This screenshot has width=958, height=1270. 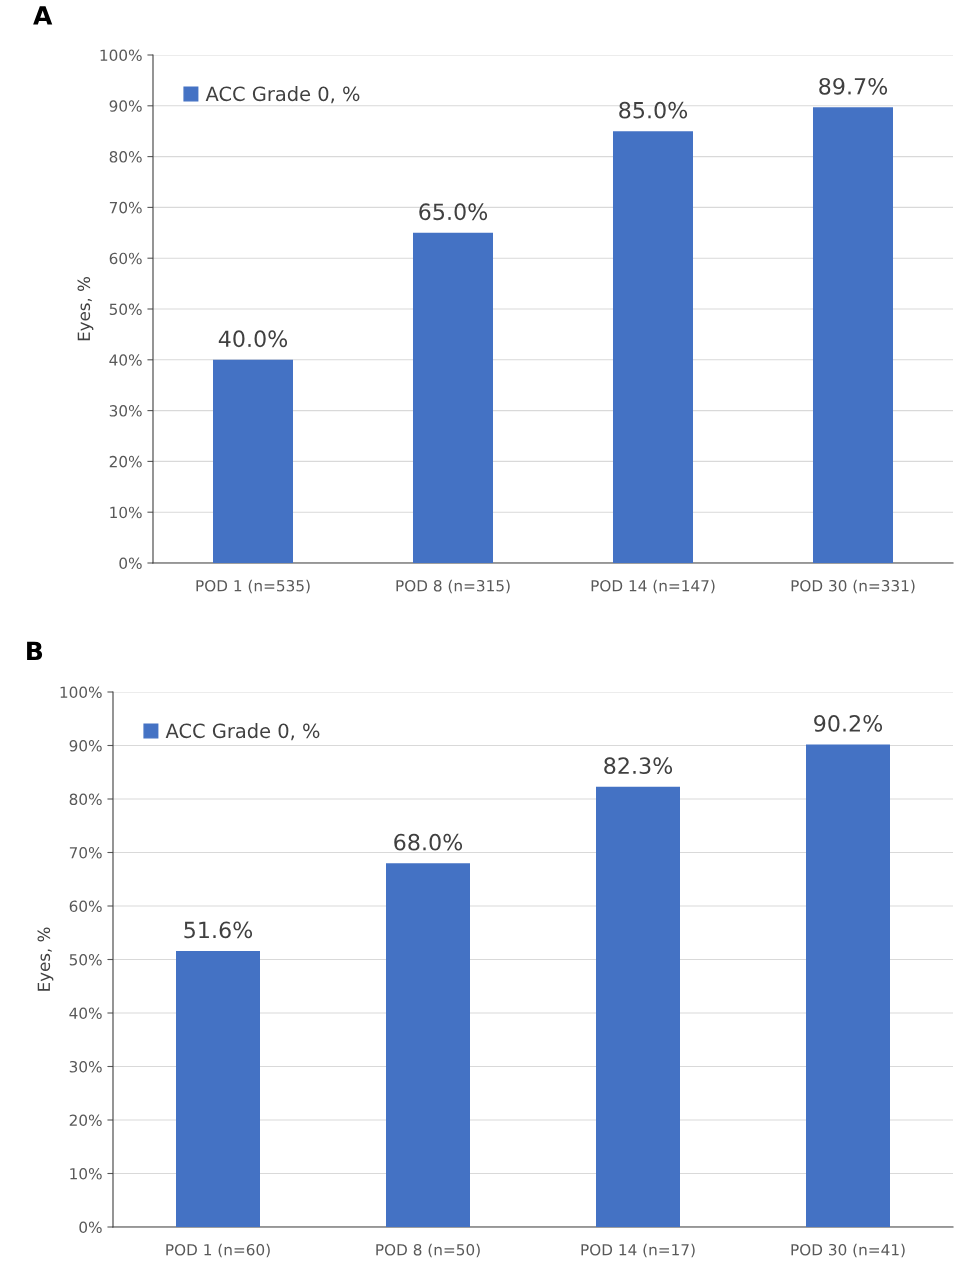 I want to click on chart-title: A, so click(x=43, y=15).